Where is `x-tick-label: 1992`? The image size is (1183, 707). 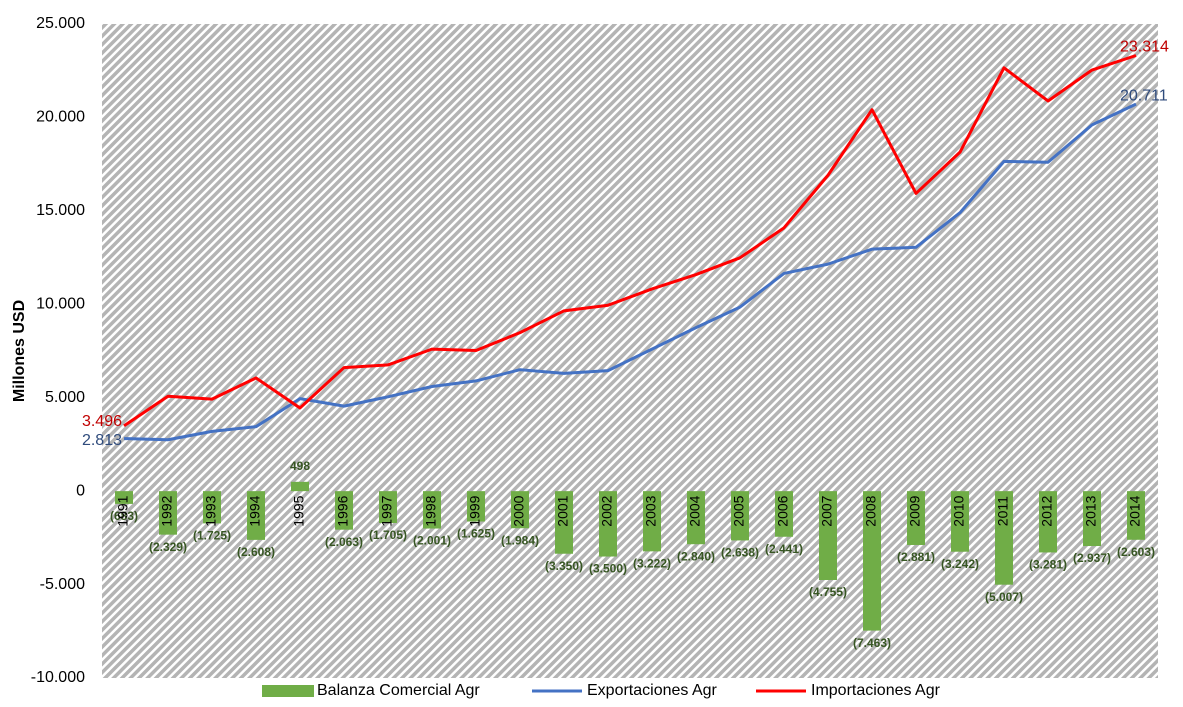 x-tick-label: 1992 is located at coordinates (167, 510).